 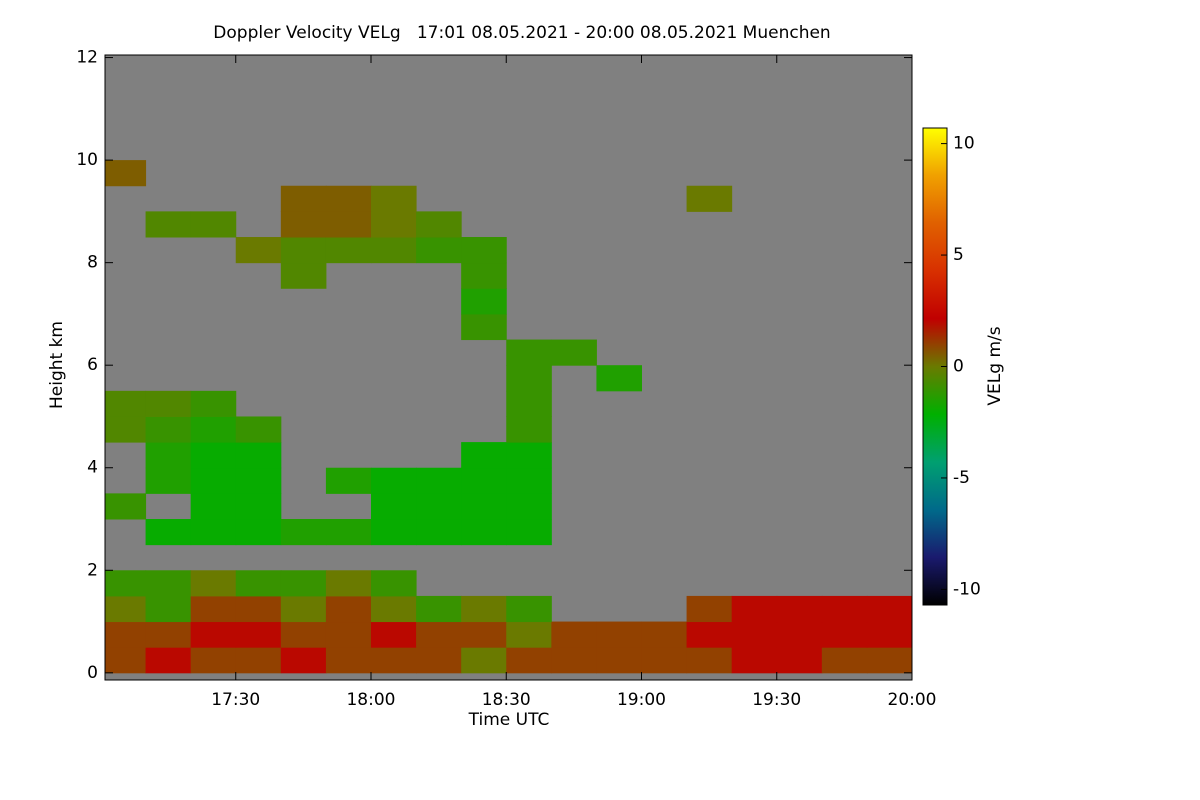 I want to click on y-tick-label: 8, so click(x=92, y=263).